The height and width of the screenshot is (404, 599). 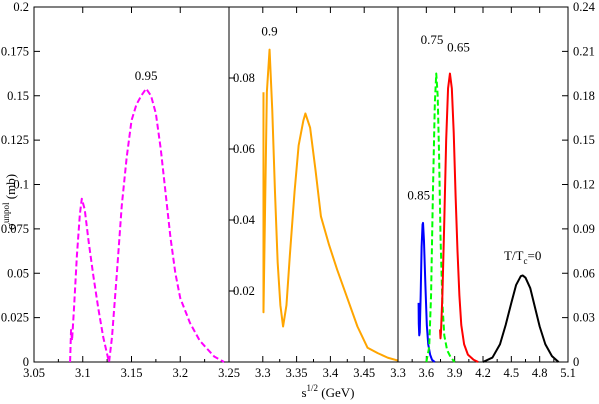 What do you see at coordinates (10, 226) in the screenshot?
I see `y-axis-title-main: σ` at bounding box center [10, 226].